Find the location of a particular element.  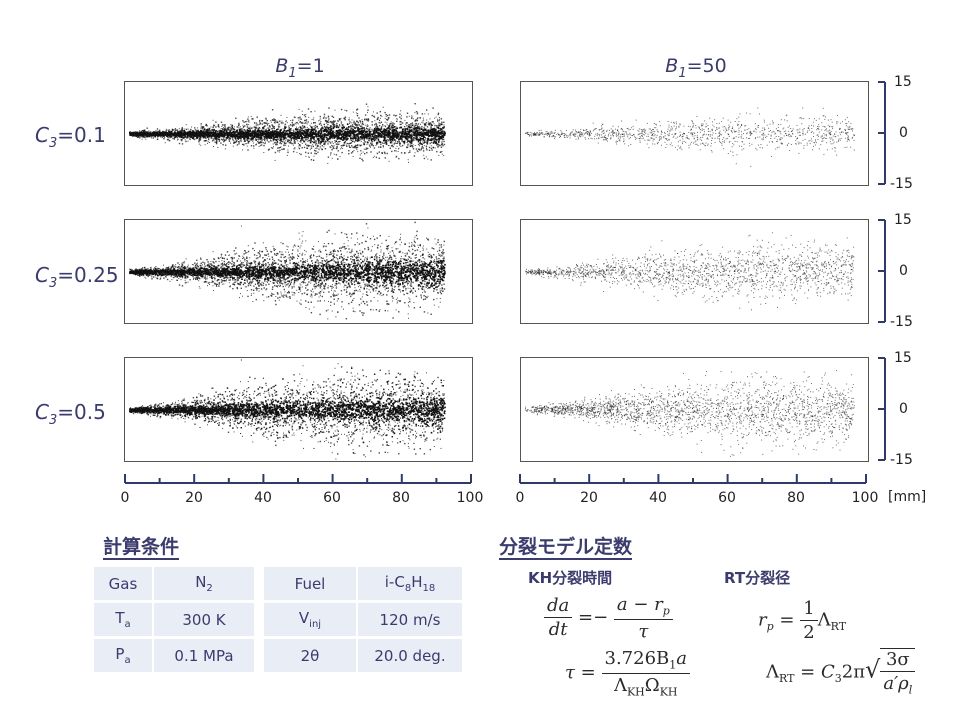

spray-panel-c3-0.1-b1-1 is located at coordinates (298, 133).